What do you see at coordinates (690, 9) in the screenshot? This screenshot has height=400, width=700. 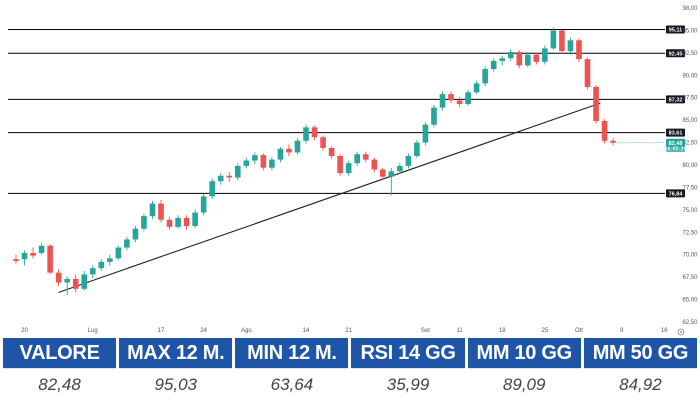 I see `y-tick-label: 98,00` at bounding box center [690, 9].